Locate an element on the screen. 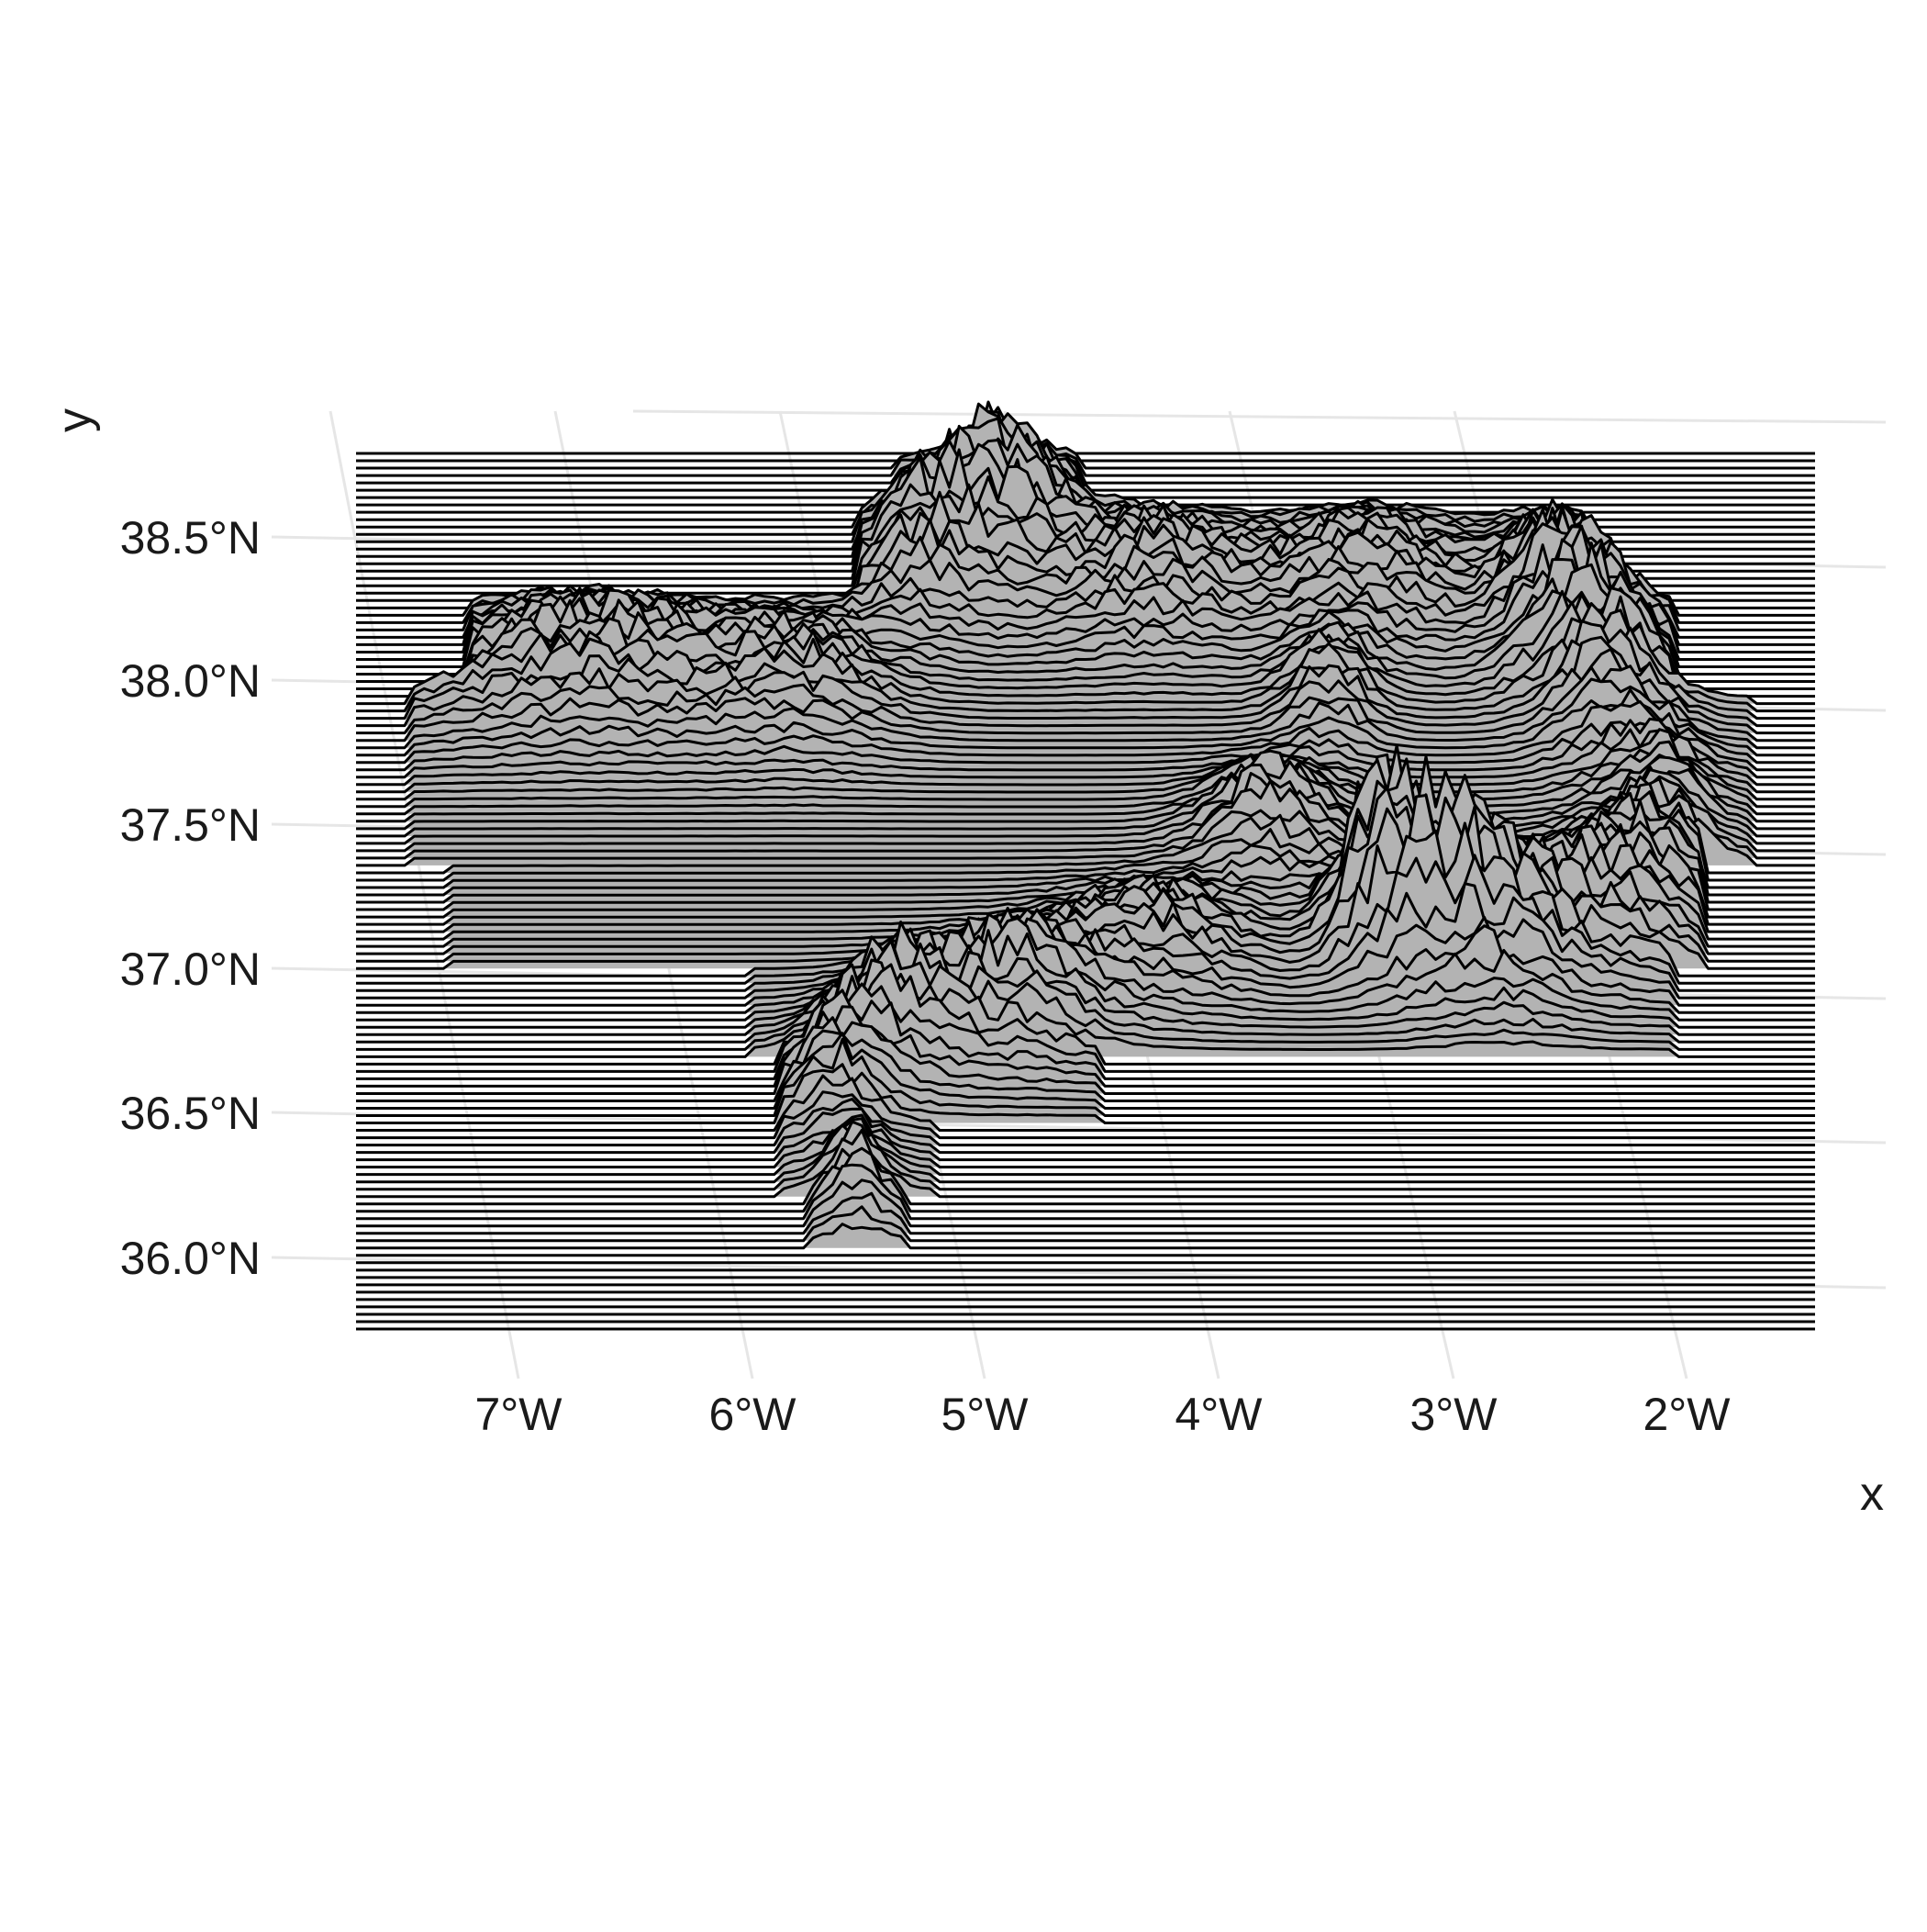 The height and width of the screenshot is (1932, 1927). y-axis-title: y is located at coordinates (74, 420).